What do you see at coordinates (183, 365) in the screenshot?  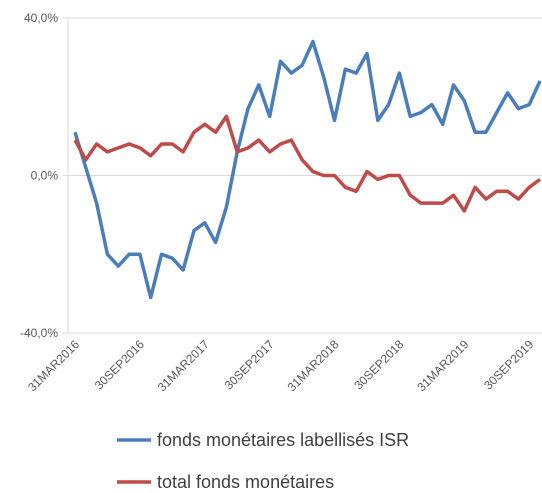 I see `x-tick-label: 31MAR2017` at bounding box center [183, 365].